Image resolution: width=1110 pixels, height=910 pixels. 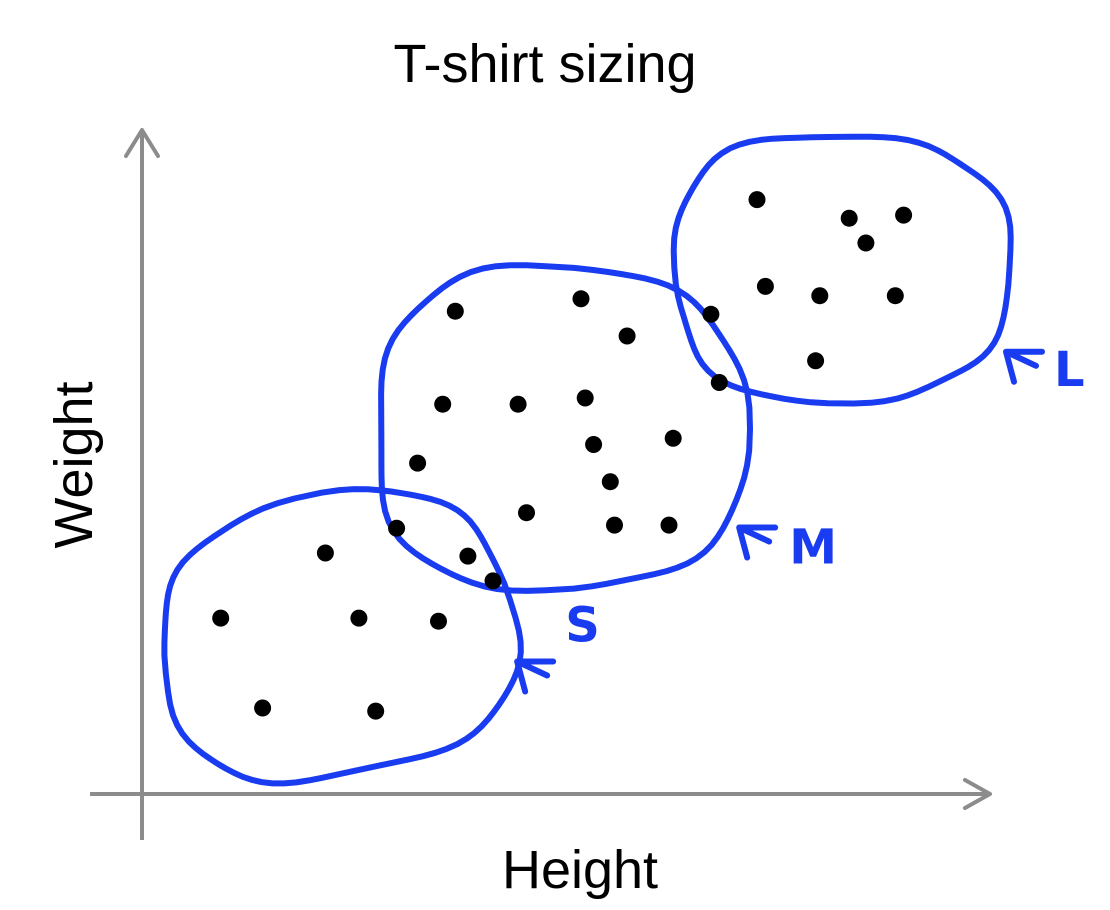 I want to click on annotation-label-s: S, so click(x=582, y=626).